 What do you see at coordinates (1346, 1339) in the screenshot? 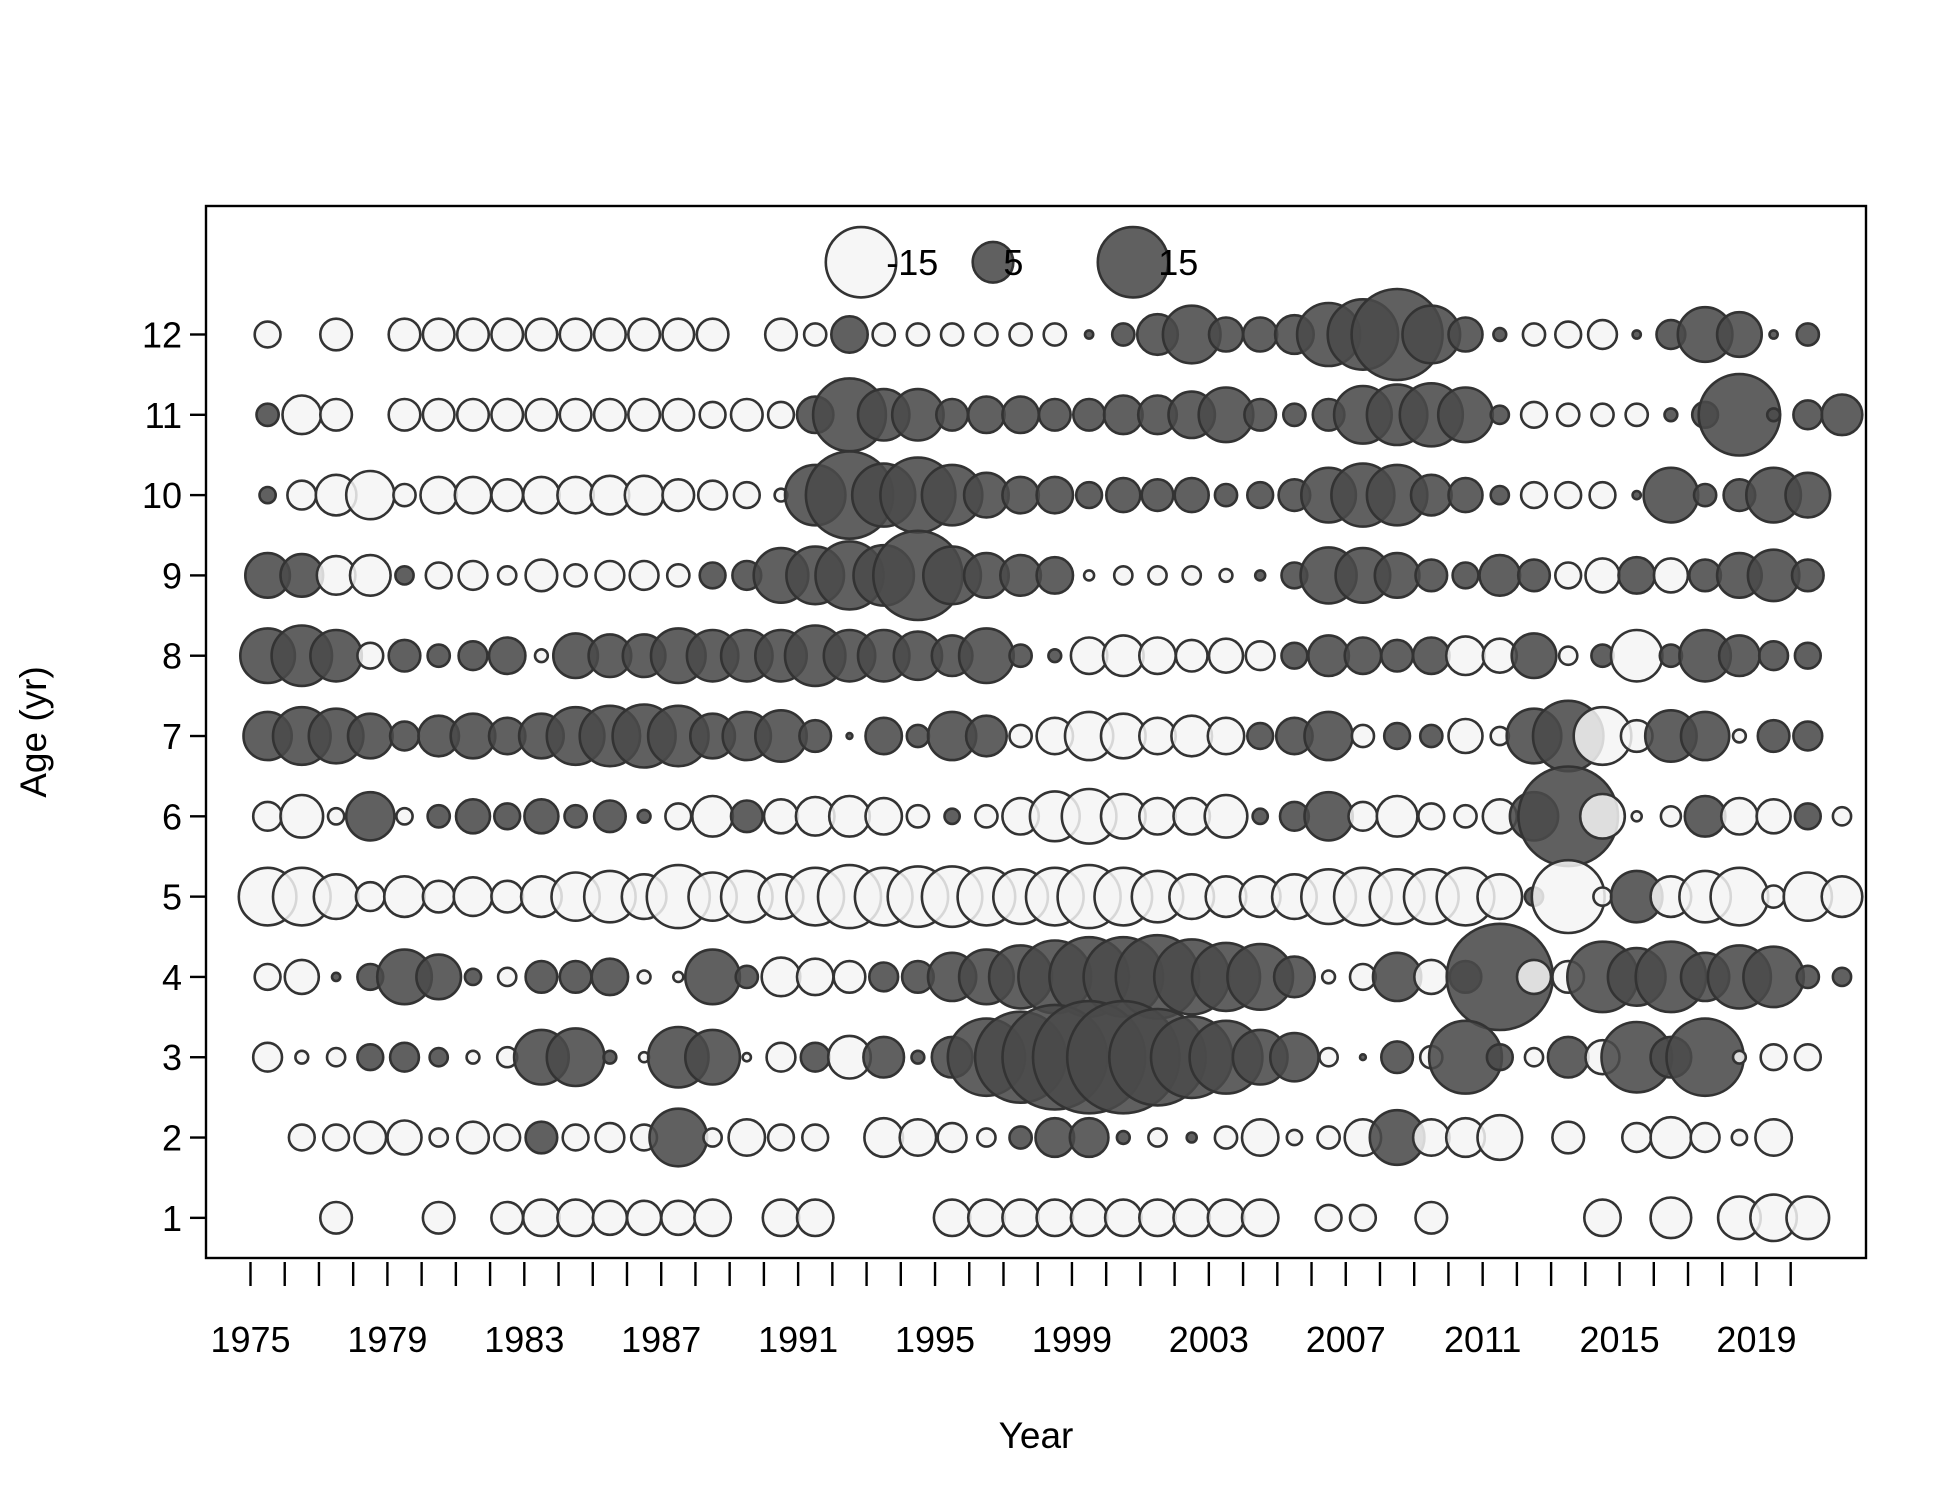
I see `x-tick-label: 2007` at bounding box center [1346, 1339].